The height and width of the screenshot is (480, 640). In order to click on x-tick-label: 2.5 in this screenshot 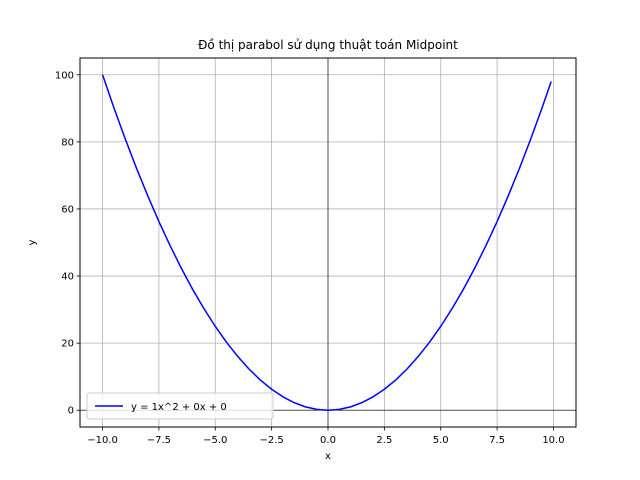, I will do `click(384, 440)`.